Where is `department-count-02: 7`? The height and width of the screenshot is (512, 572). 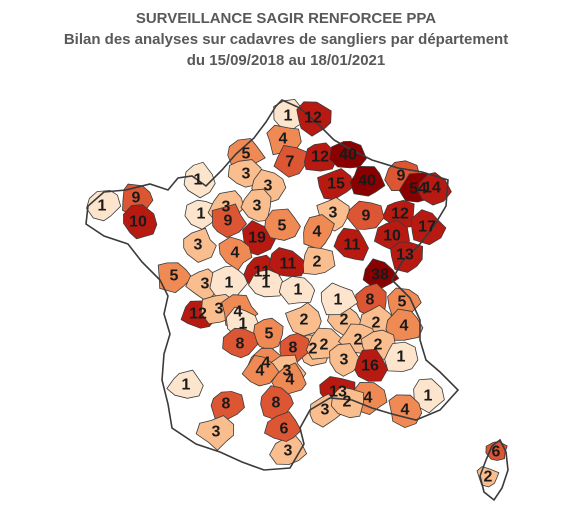 department-count-02: 7 is located at coordinates (290, 162).